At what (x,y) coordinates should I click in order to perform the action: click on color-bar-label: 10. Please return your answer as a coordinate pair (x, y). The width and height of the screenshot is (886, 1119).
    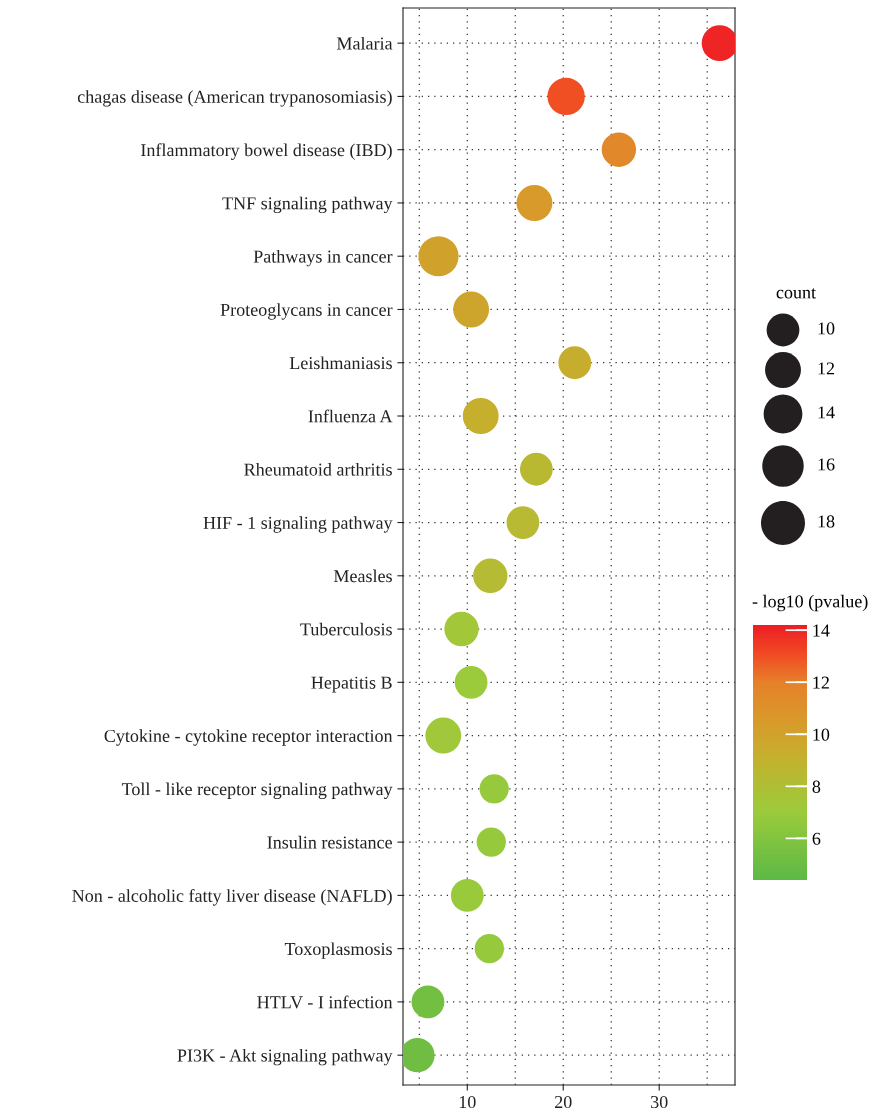
    Looking at the image, I should click on (821, 734).